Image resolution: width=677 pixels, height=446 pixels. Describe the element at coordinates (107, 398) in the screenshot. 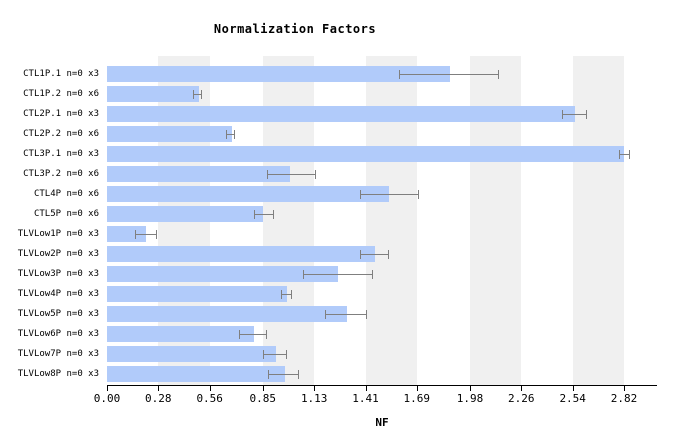

I see `x-axis-tick-label: 0.00` at that location.